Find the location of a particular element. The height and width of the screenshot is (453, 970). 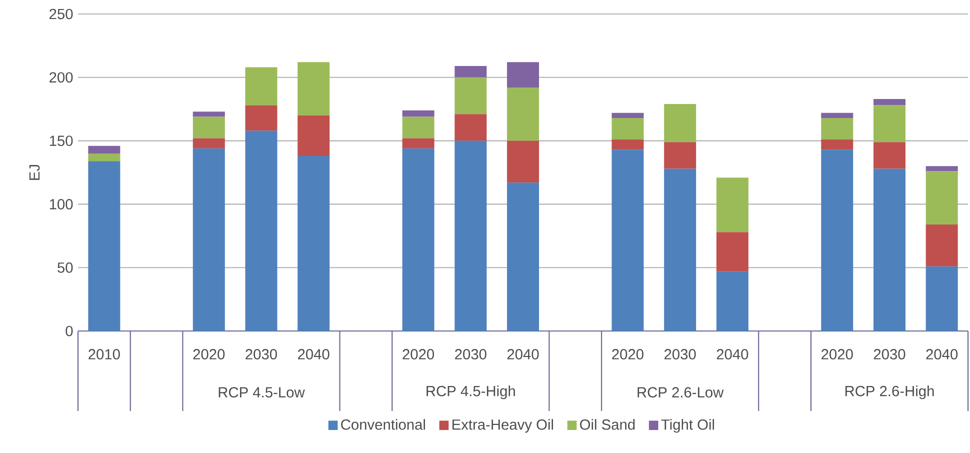

legend-label: Extra-Heavy Oil is located at coordinates (502, 426).